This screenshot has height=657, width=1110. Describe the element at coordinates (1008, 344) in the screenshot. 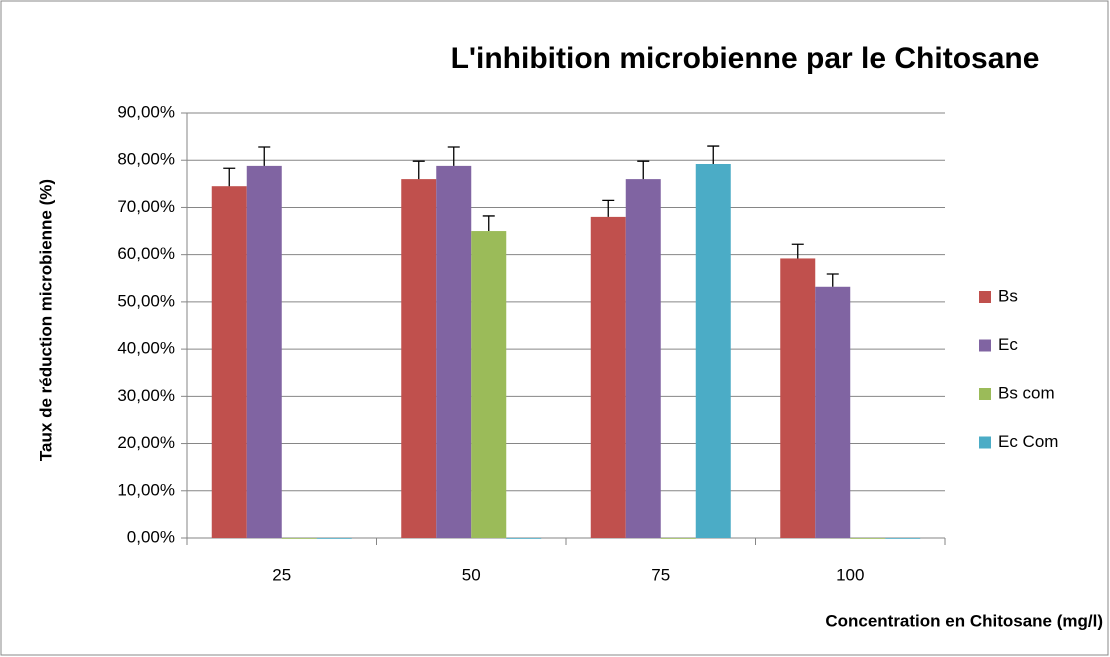

I see `legend-label: Ec` at that location.